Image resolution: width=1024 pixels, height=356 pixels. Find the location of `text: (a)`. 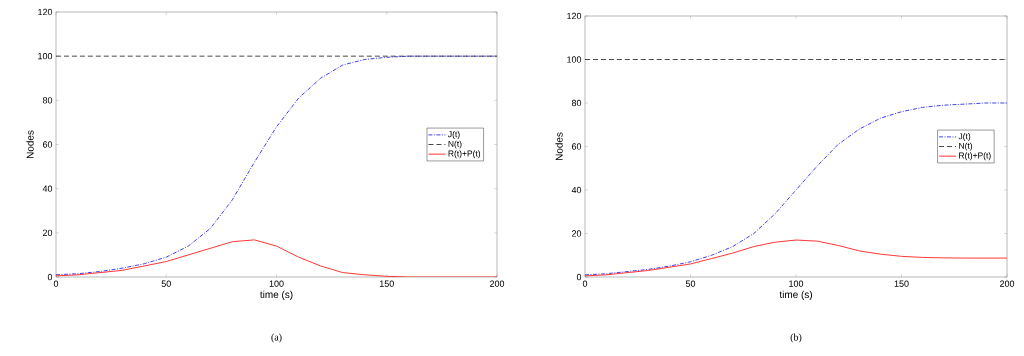

text: (a) is located at coordinates (276, 338).